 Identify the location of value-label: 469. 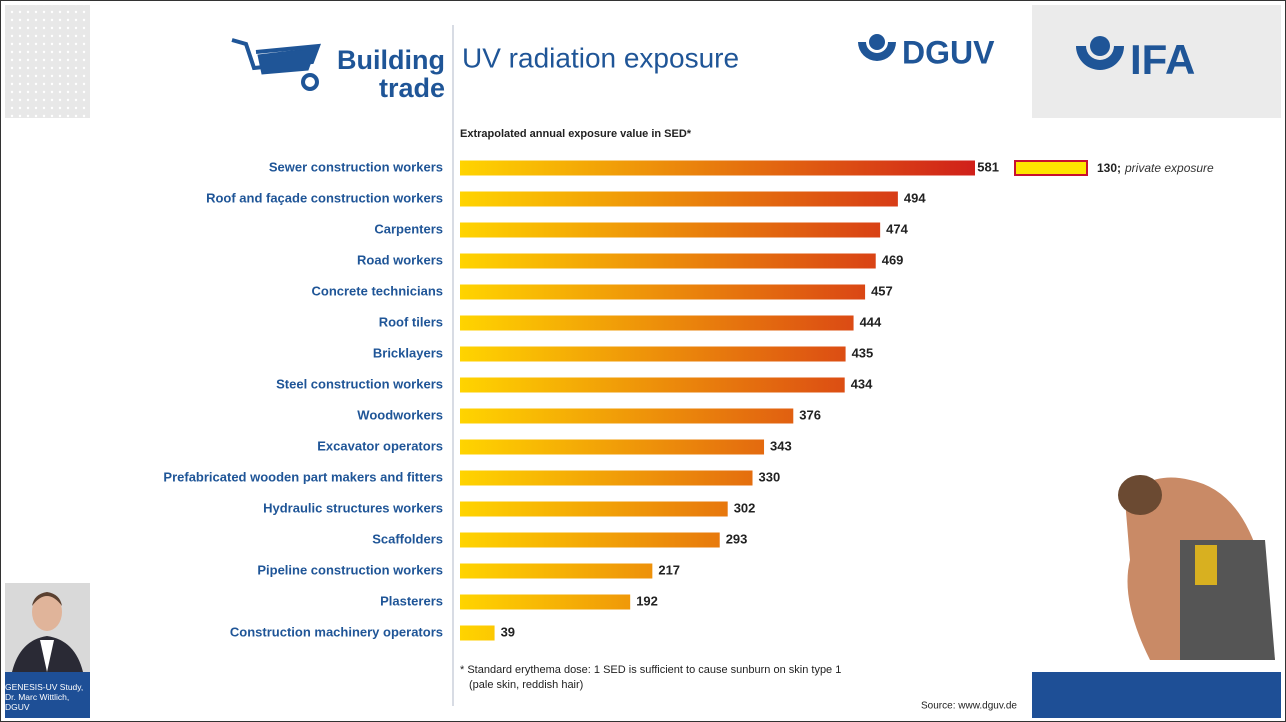
(893, 259).